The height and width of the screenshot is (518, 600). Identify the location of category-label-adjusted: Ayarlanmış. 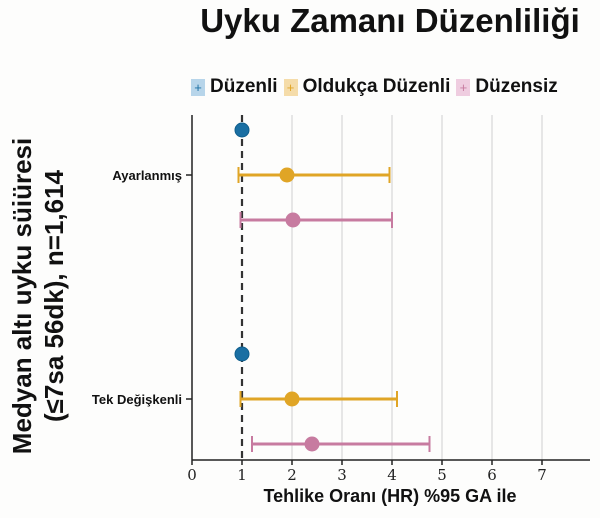
(147, 175).